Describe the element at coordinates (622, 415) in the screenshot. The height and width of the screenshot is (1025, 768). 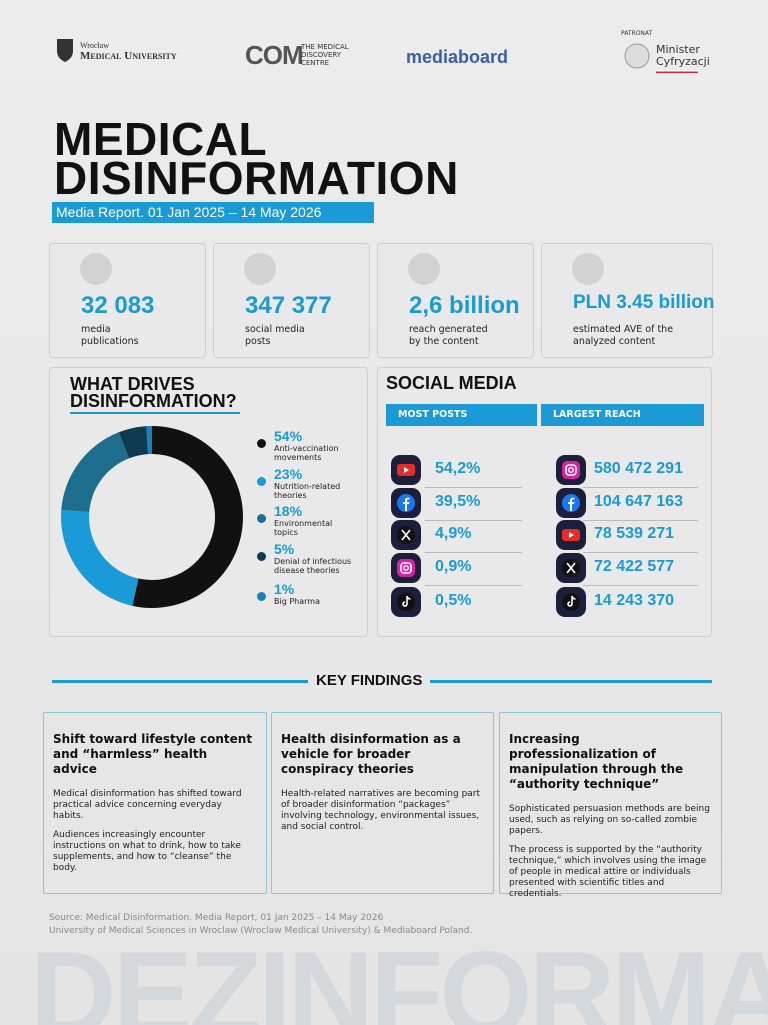
I see `column-header: LARGEST REACH` at that location.